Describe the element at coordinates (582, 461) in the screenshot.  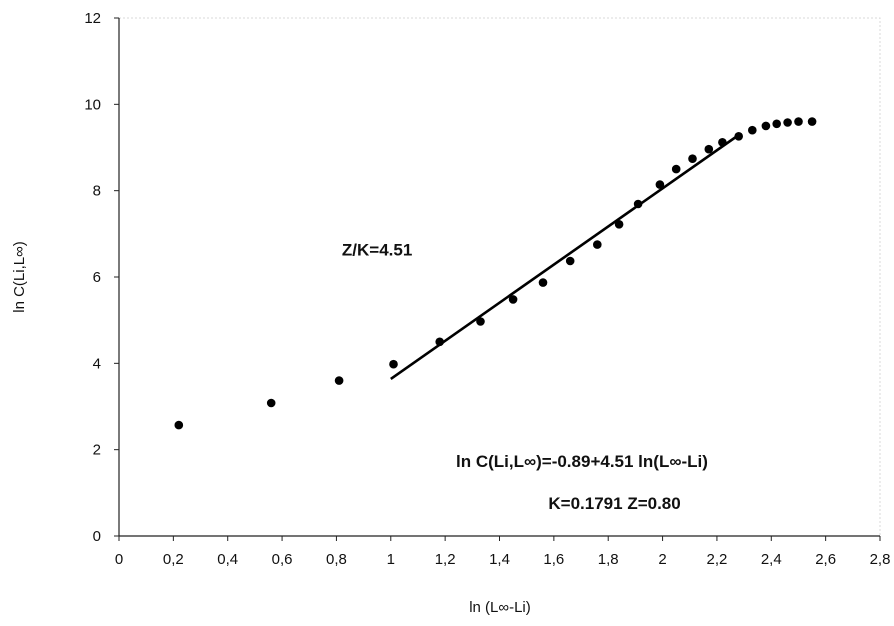
I see `annotation-equation: ln C(Li,L∞)=-0.89+4.51 ln(L∞-Li)` at that location.